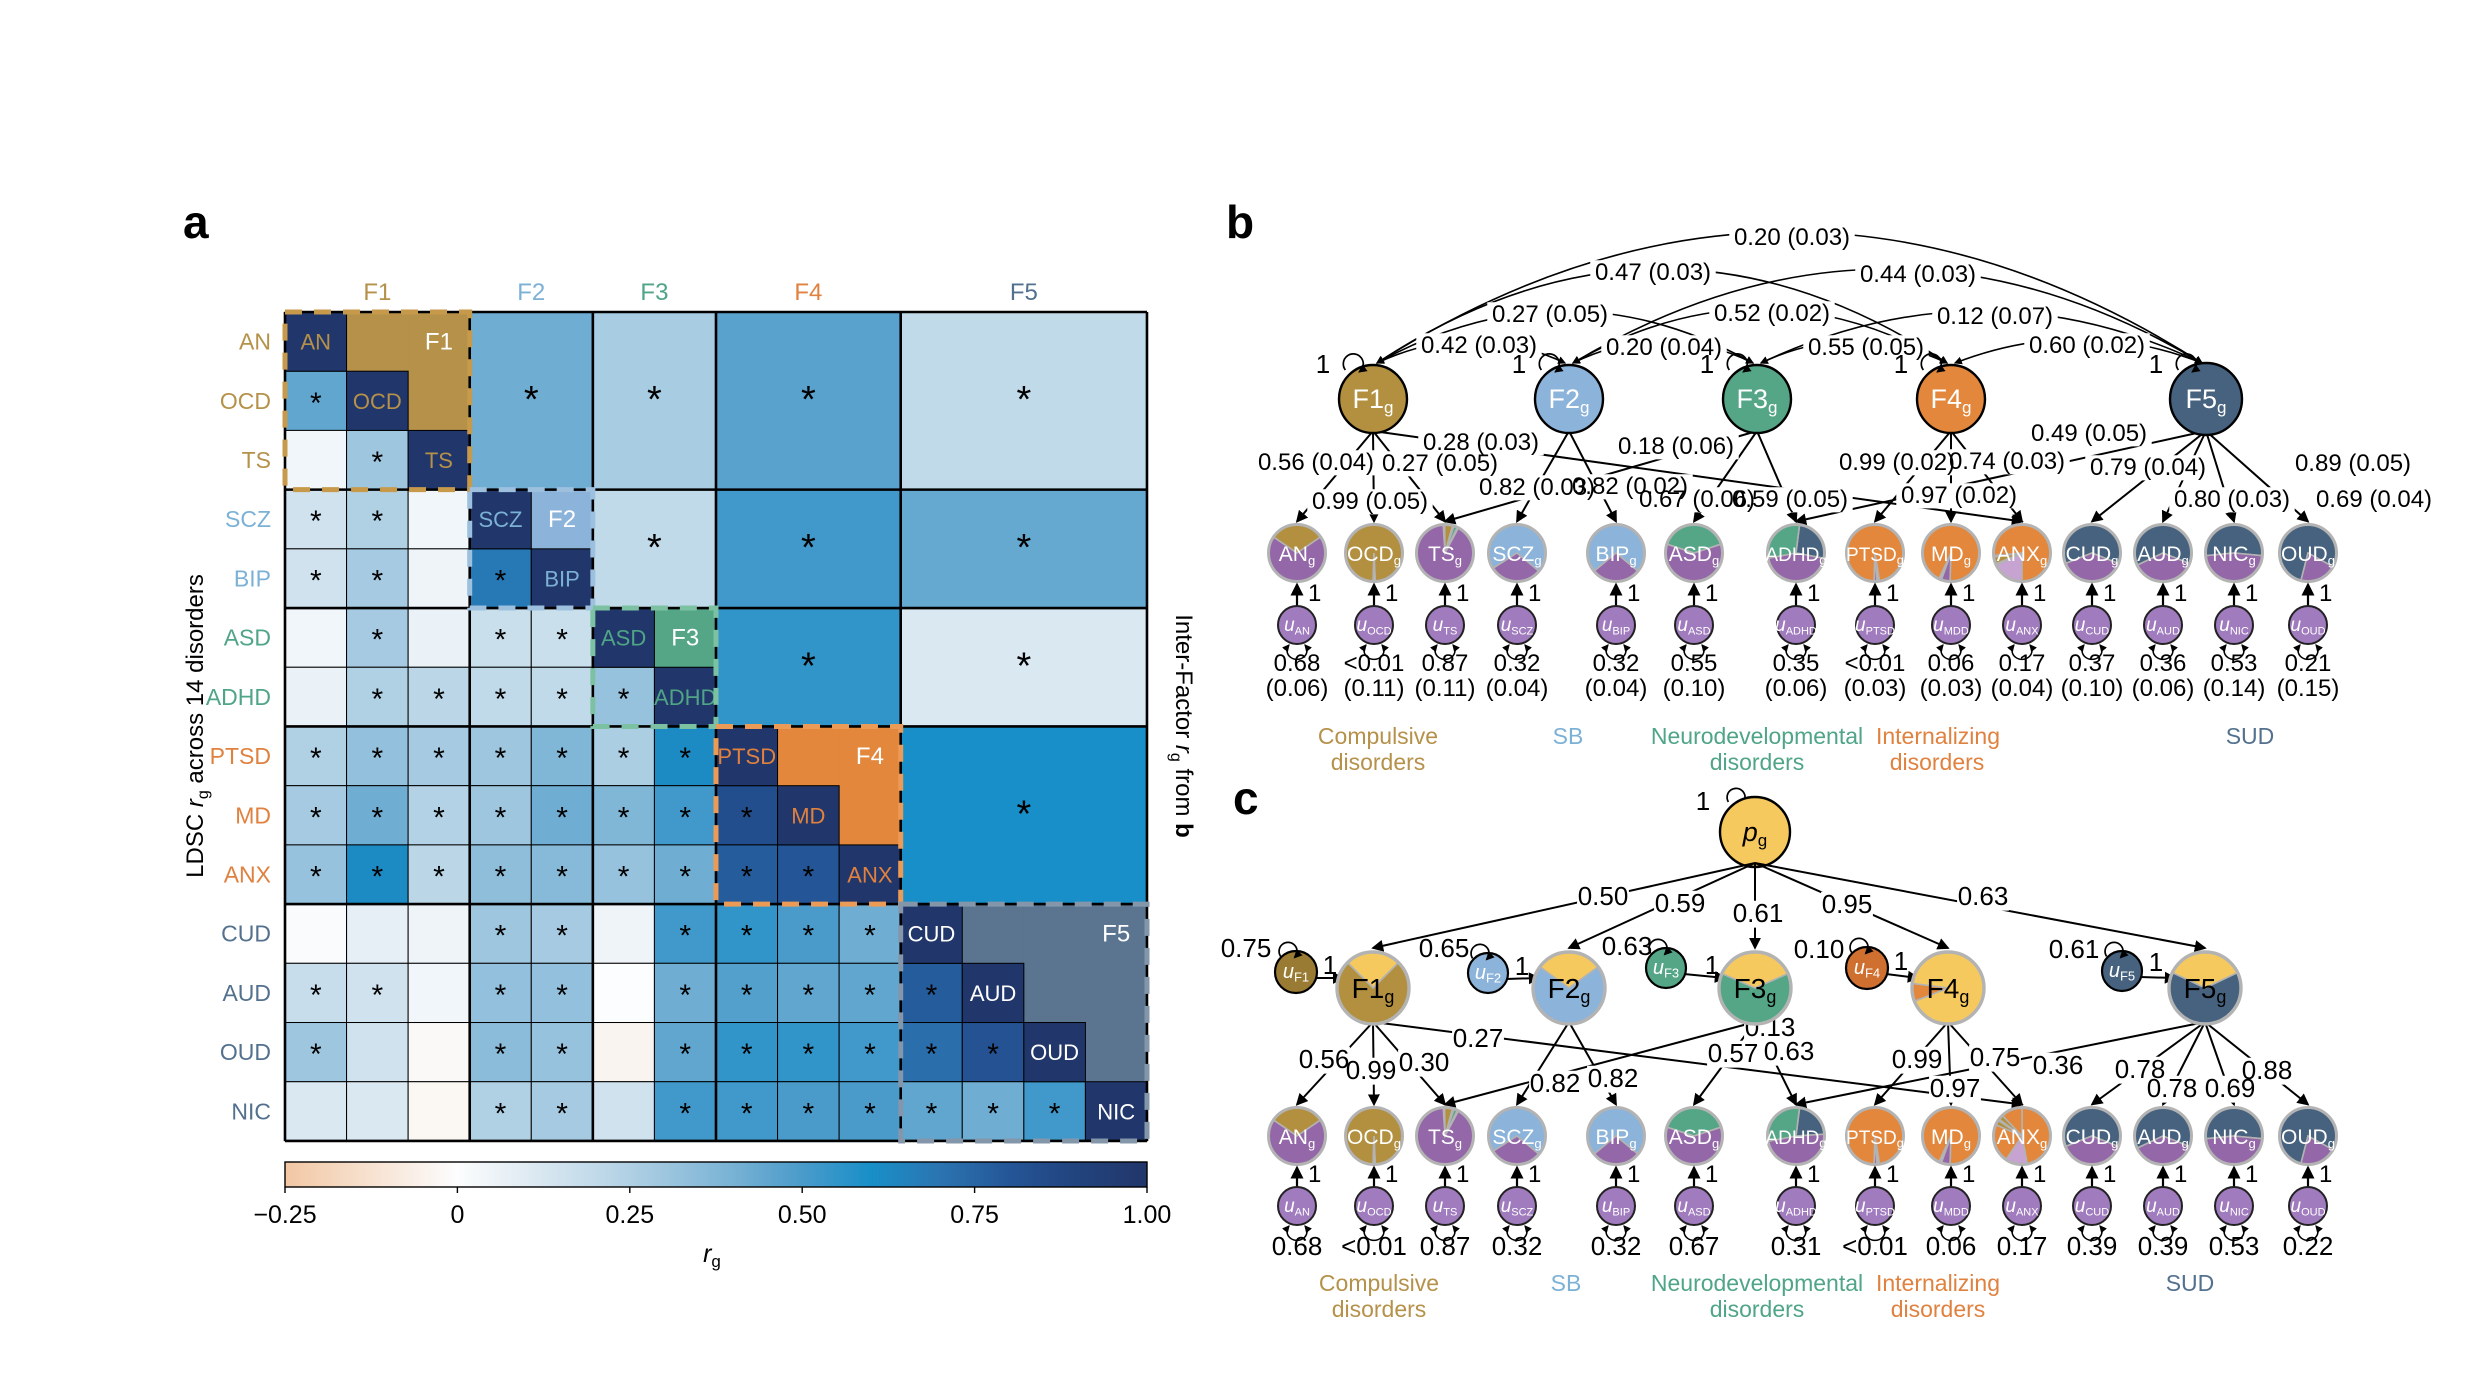 Image resolution: width=2480 pixels, height=1400 pixels. I want to click on svg-text: c, so click(1246, 798).